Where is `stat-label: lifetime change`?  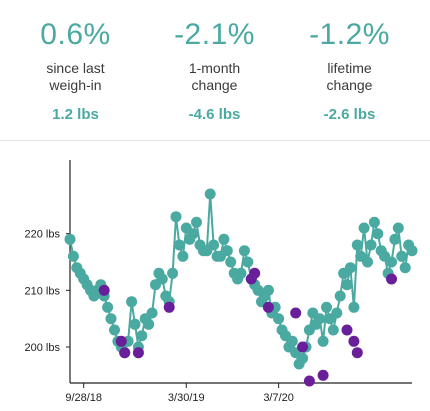
stat-label: lifetime change is located at coordinates (349, 77).